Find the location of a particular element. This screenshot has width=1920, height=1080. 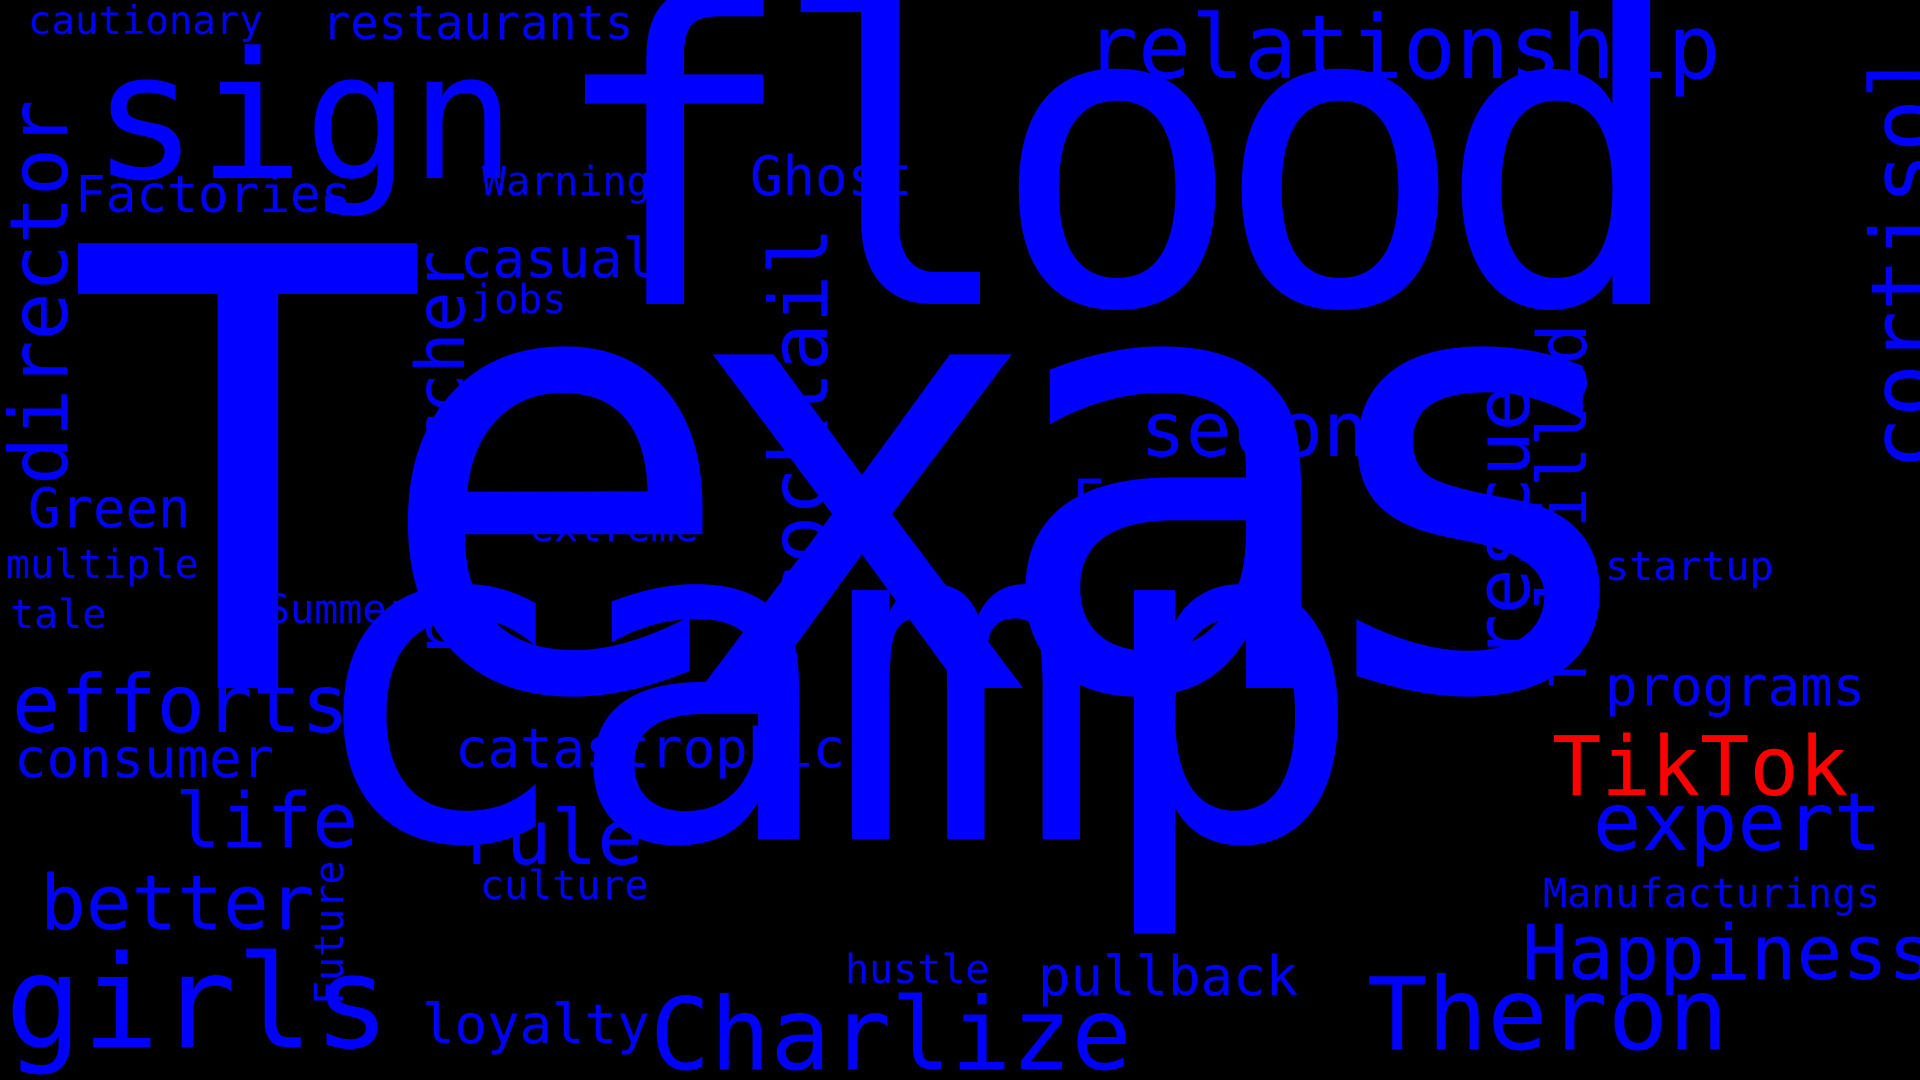

word-better: better is located at coordinates (177, 902).